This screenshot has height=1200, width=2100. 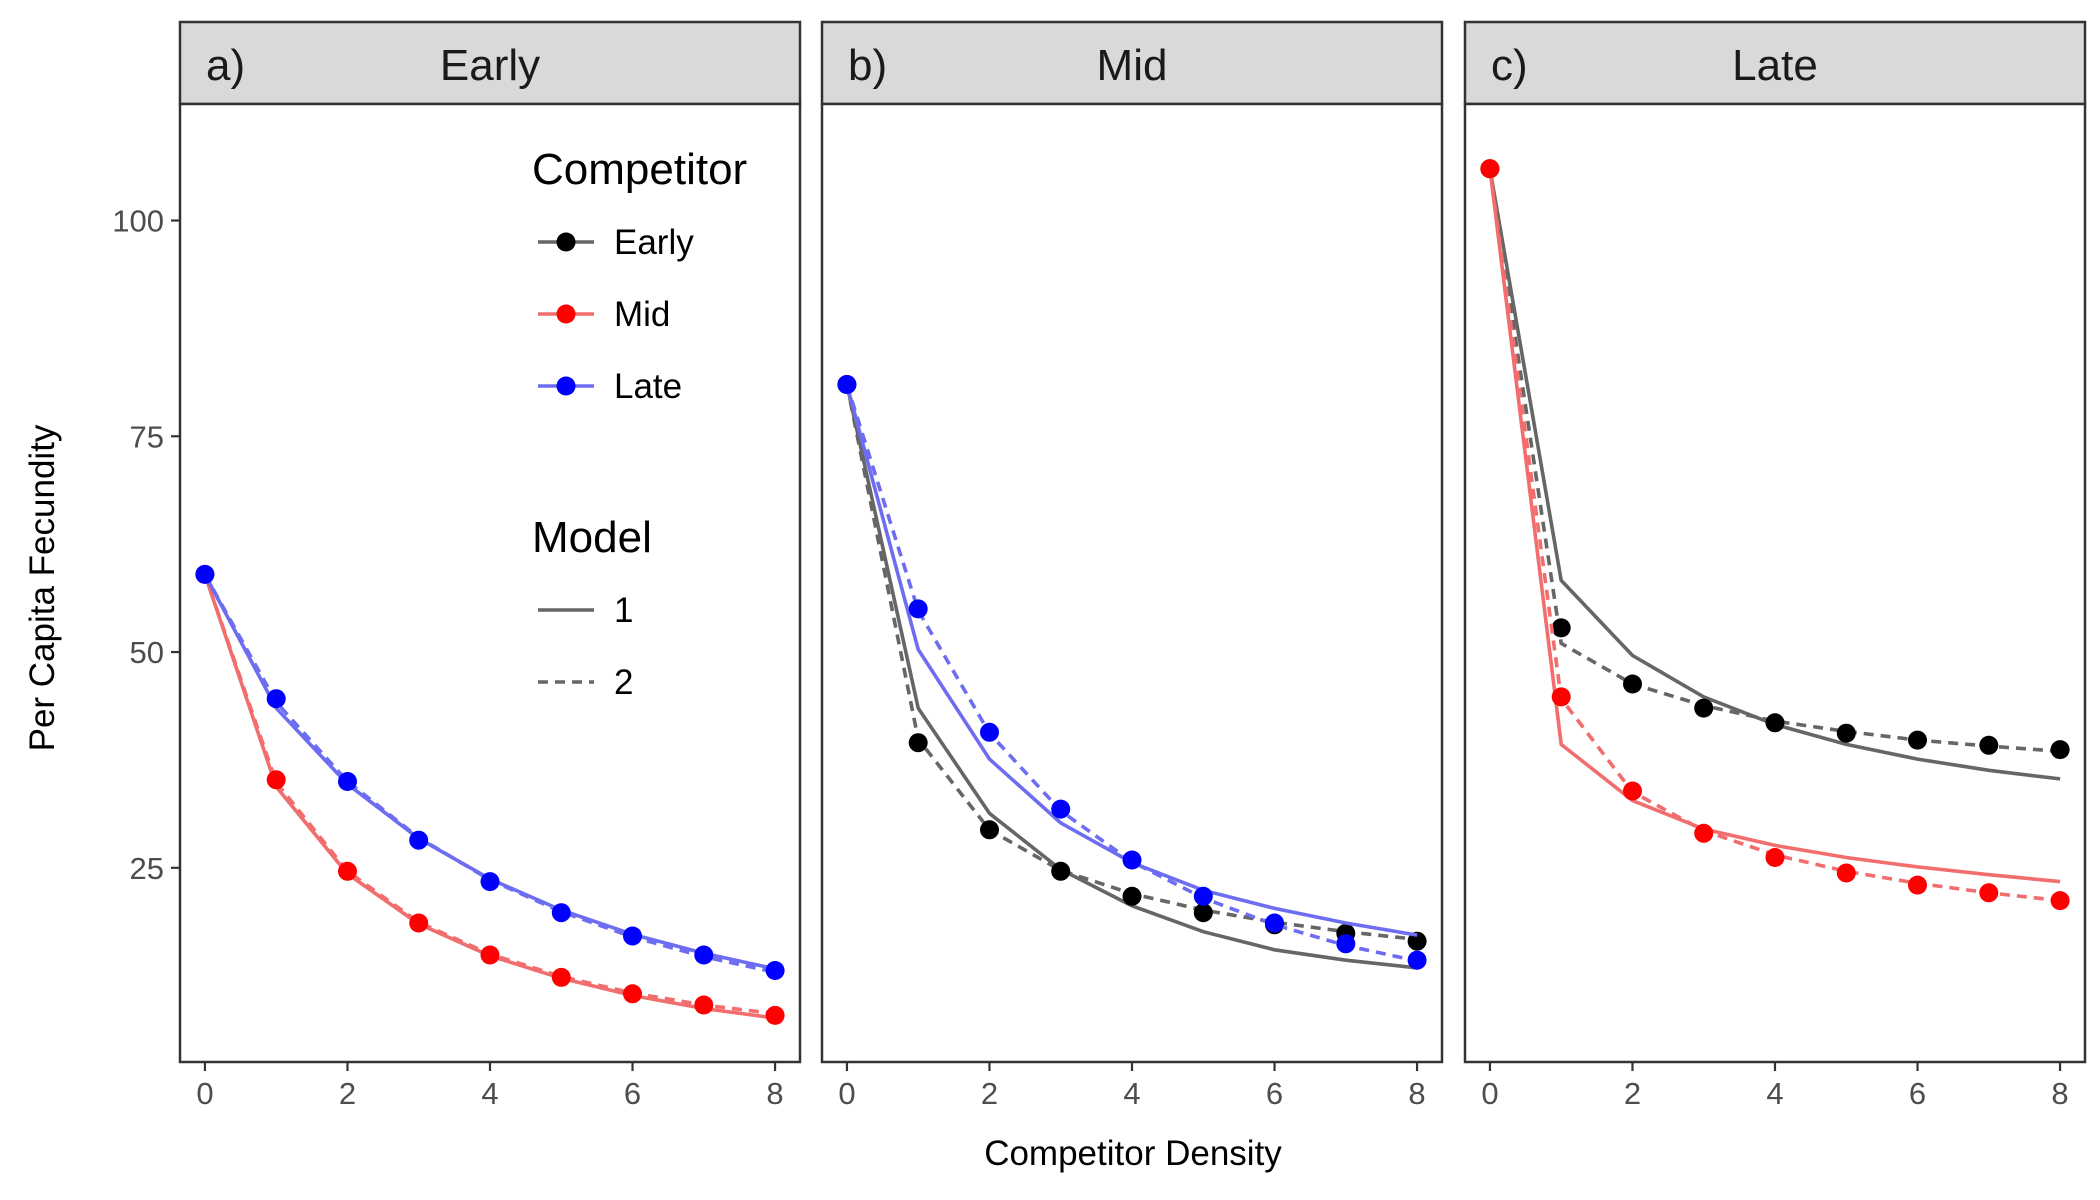 What do you see at coordinates (592, 537) in the screenshot?
I see `legend-title-model: Model` at bounding box center [592, 537].